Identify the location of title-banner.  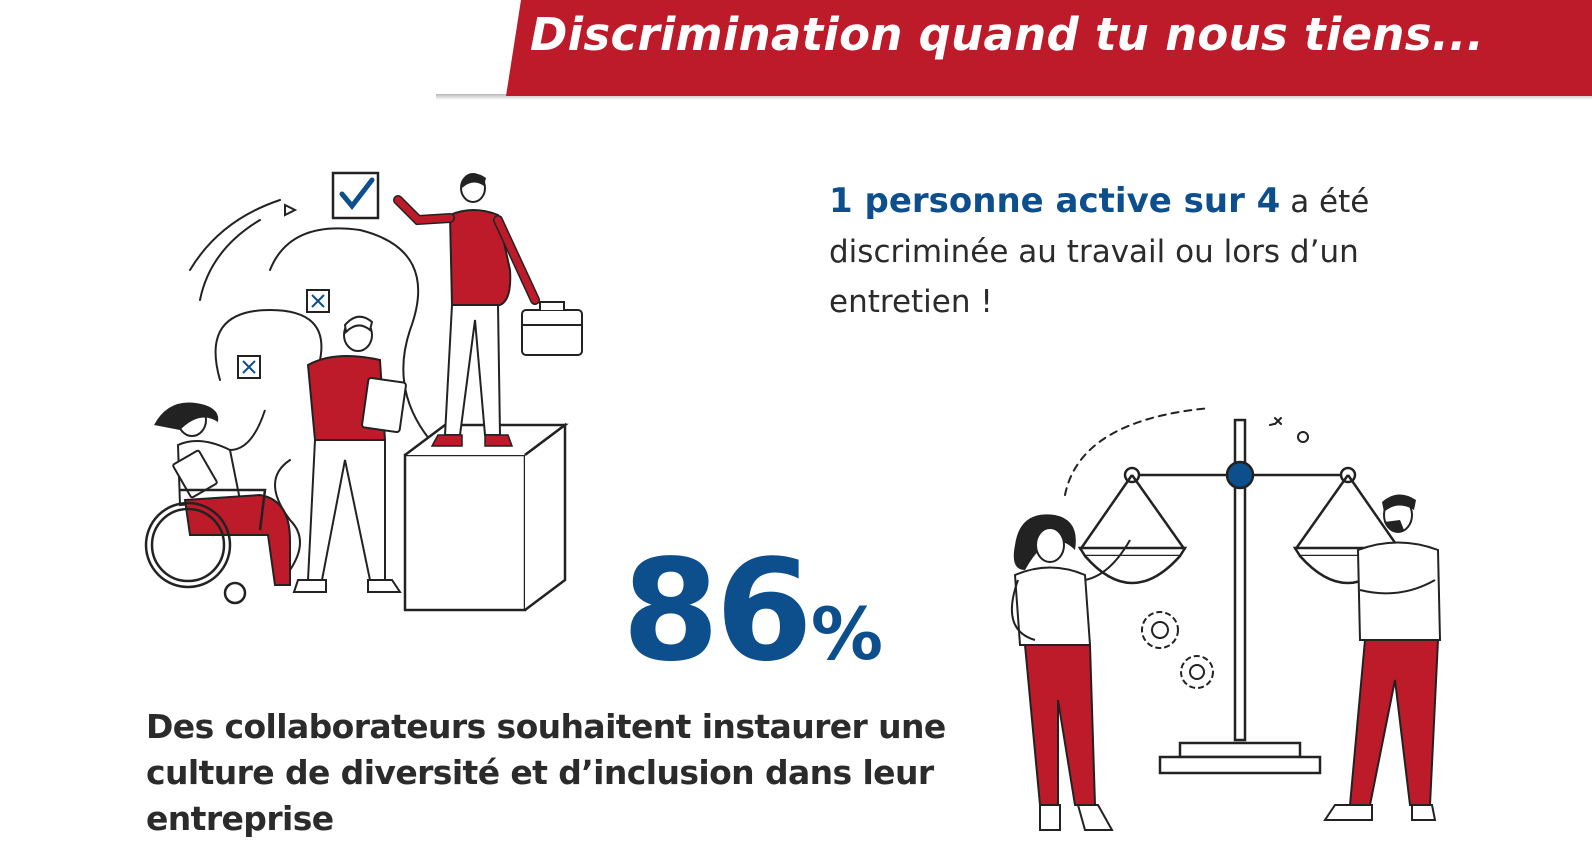
(1049, 48).